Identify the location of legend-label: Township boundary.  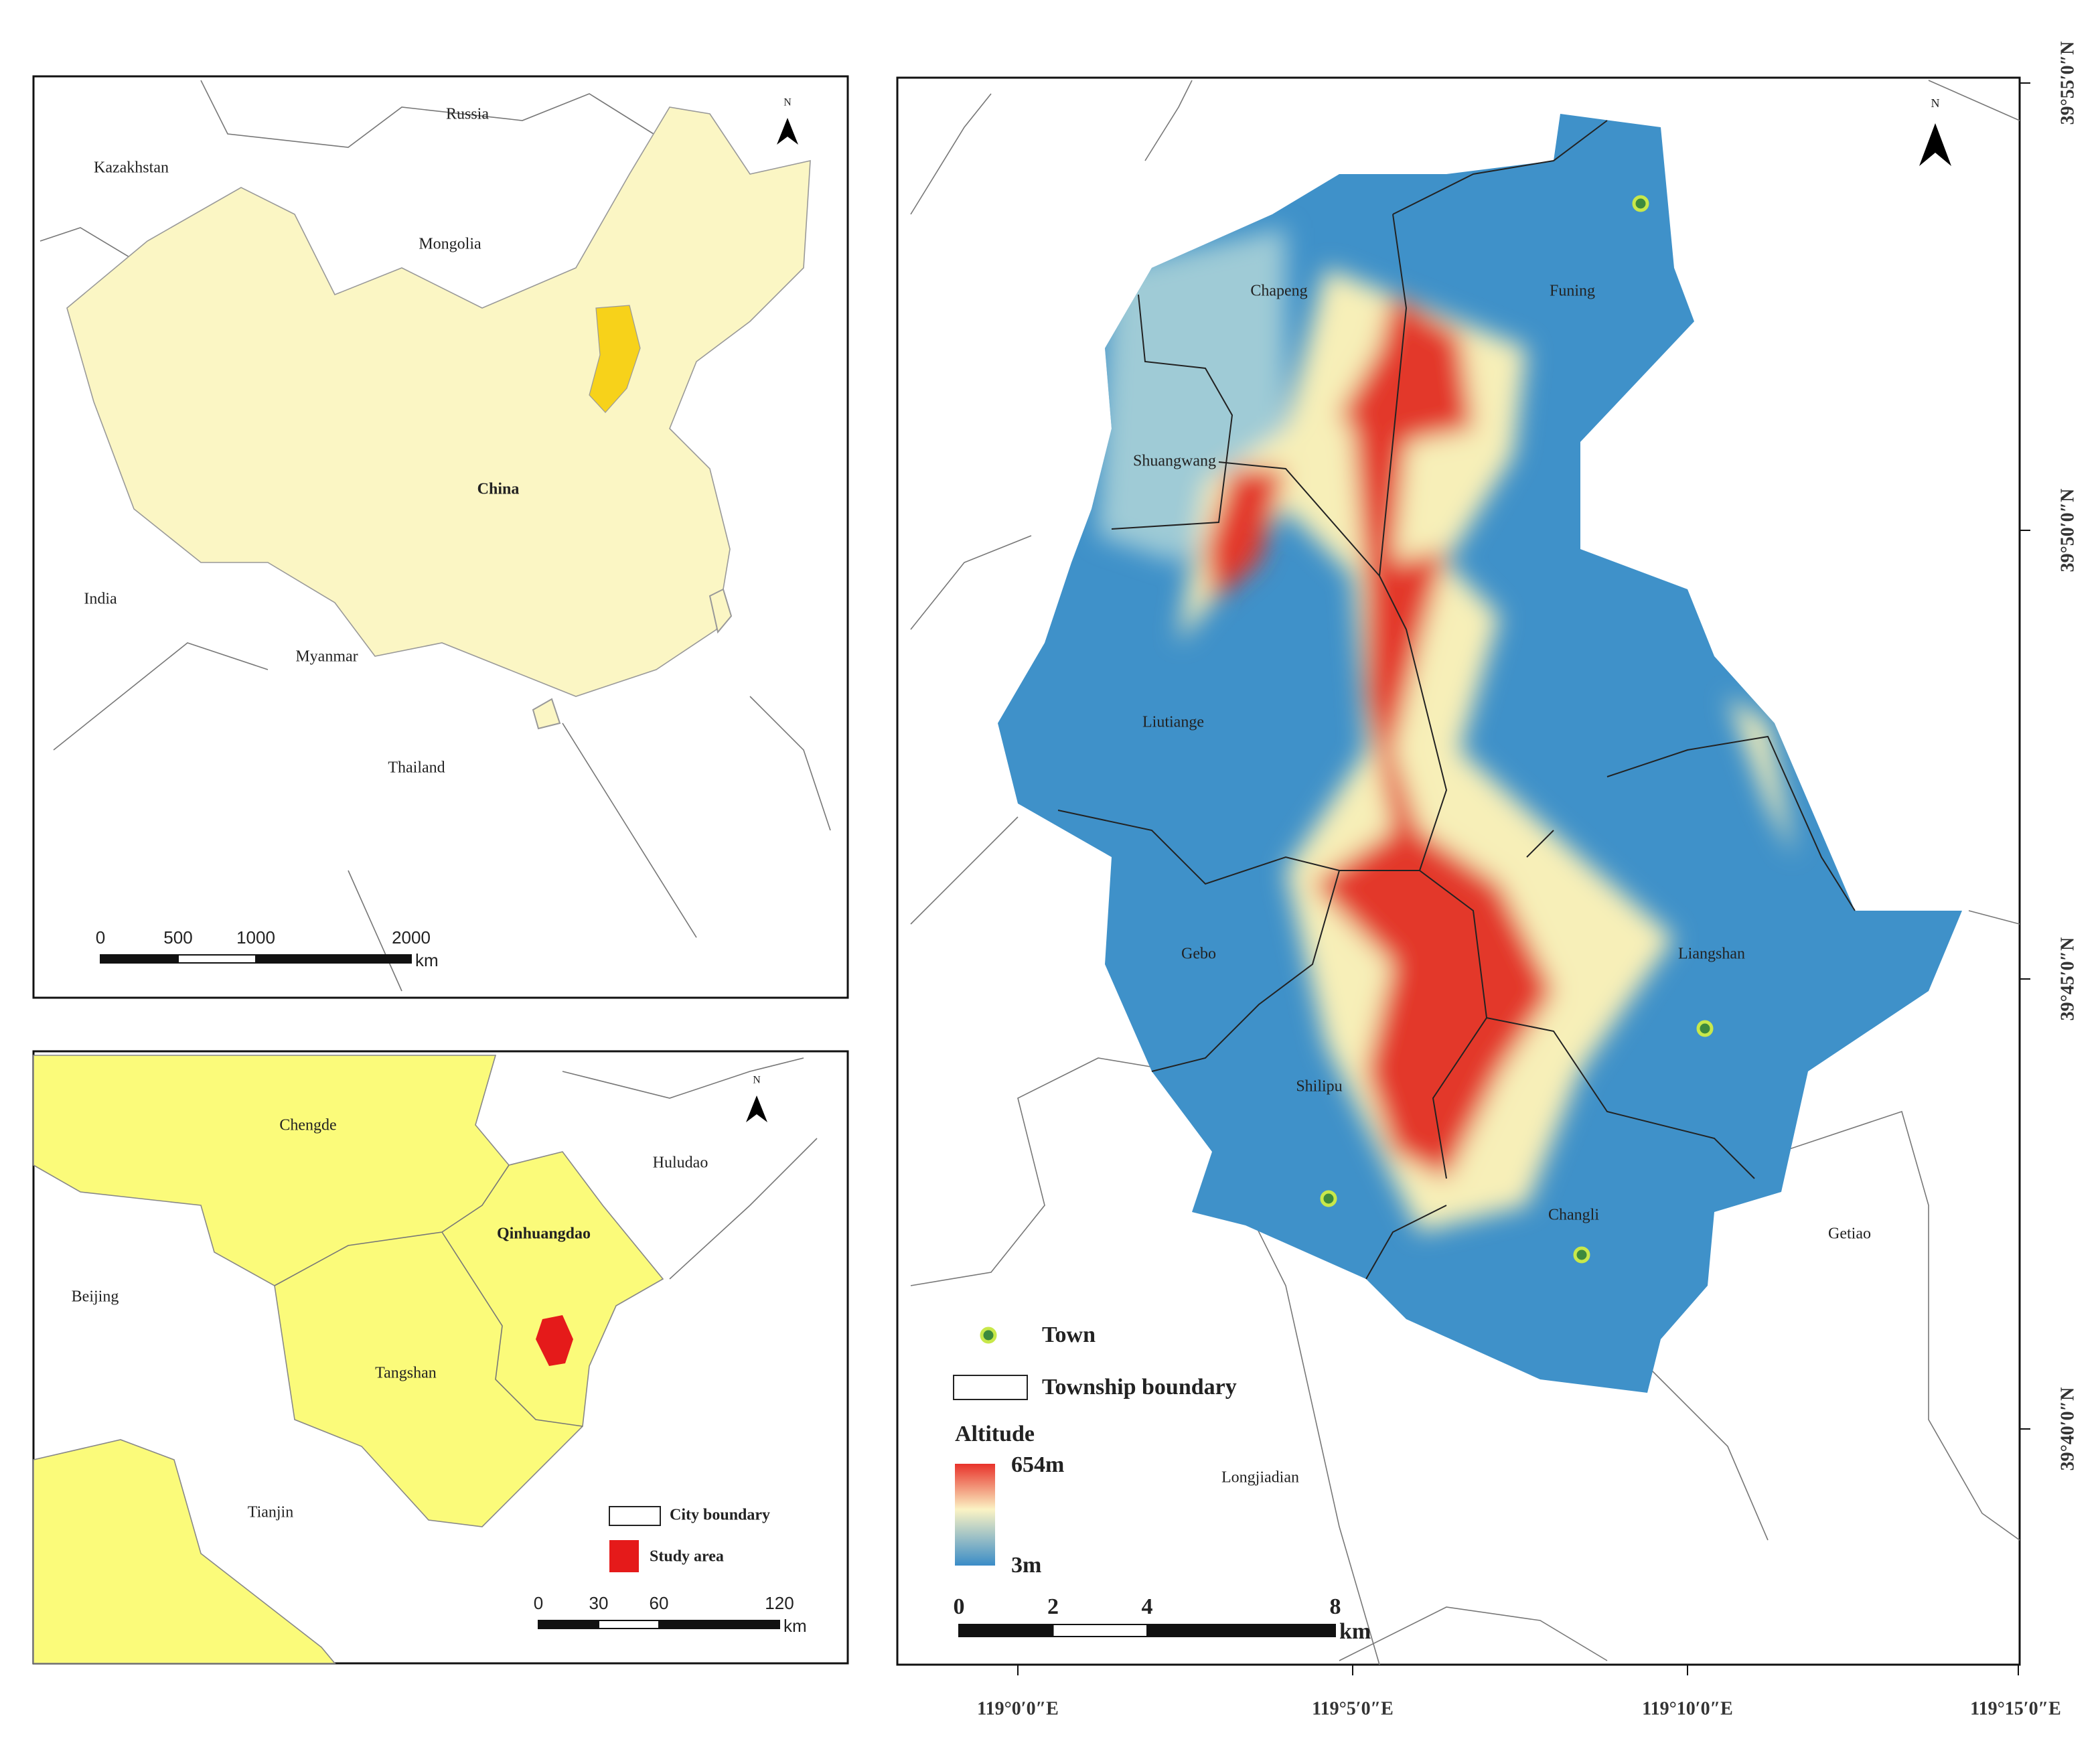
(1139, 1387).